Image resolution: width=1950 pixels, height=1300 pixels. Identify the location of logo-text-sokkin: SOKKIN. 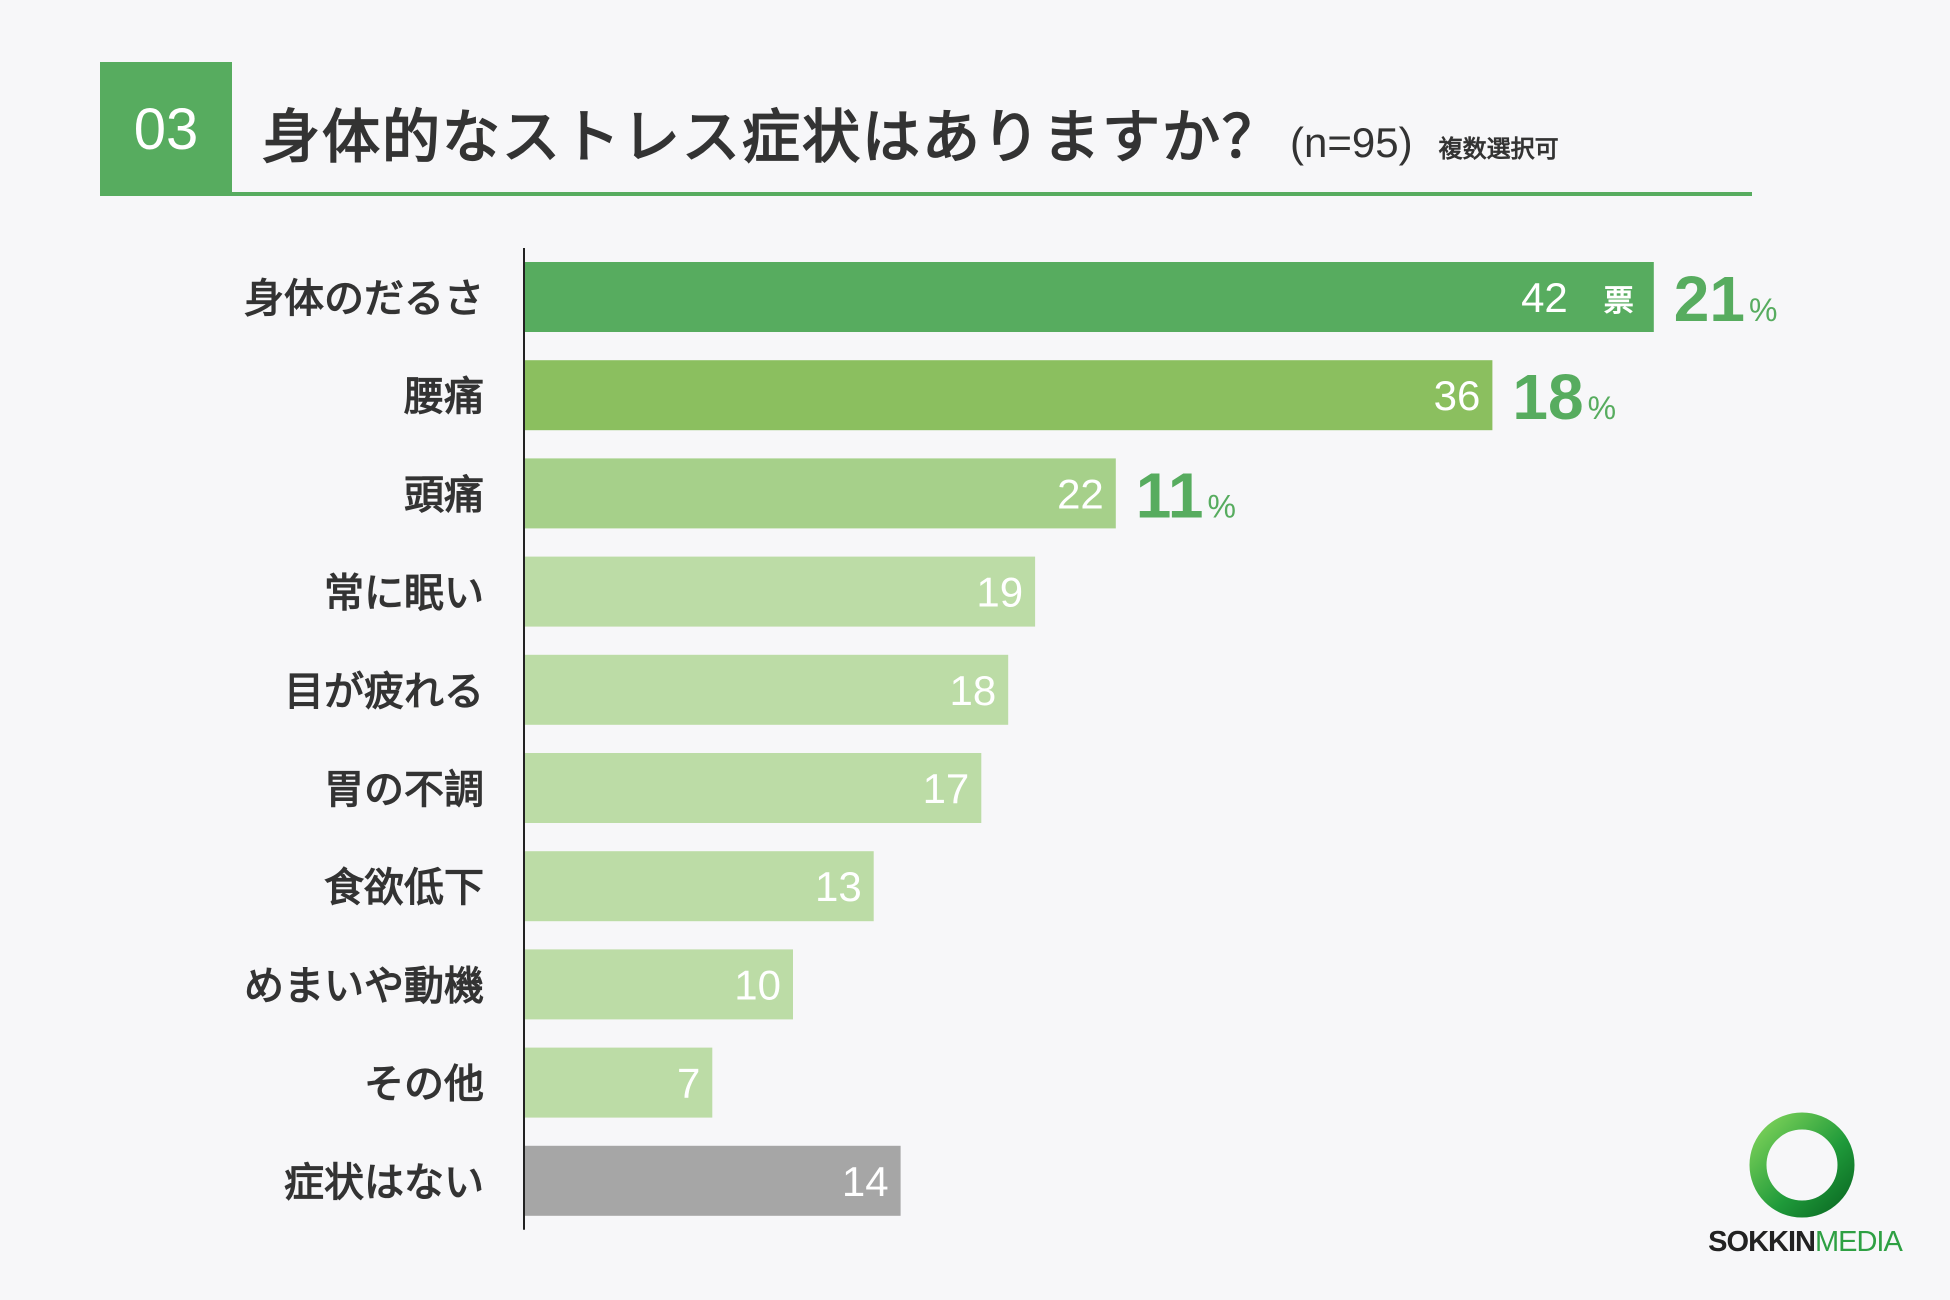
(1762, 1242).